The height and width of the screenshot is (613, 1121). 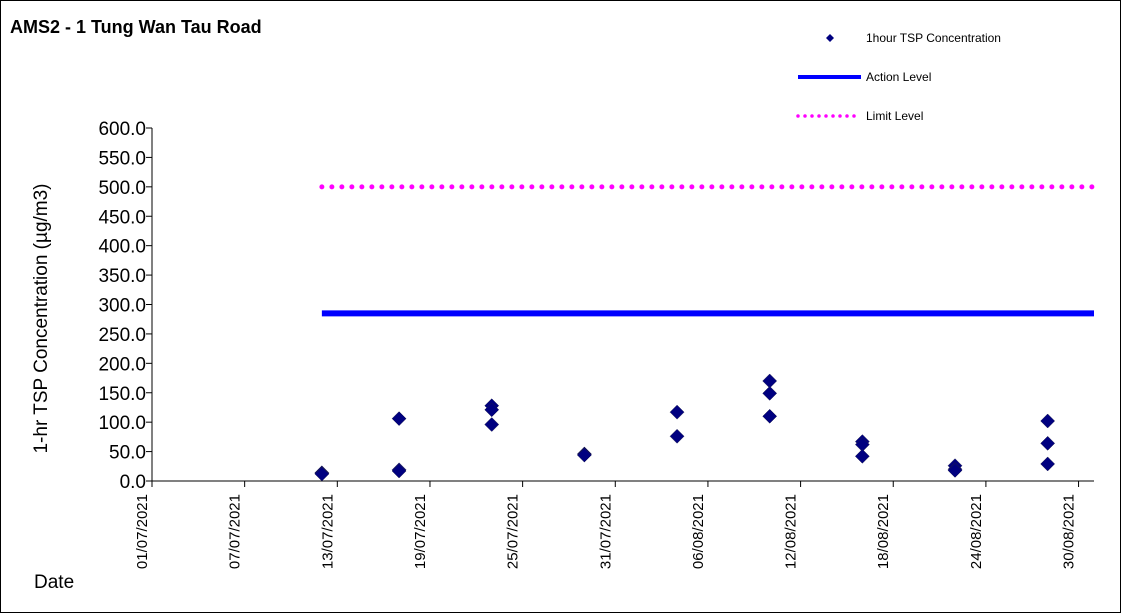 I want to click on y-tick-label: 50.0, so click(x=127, y=453).